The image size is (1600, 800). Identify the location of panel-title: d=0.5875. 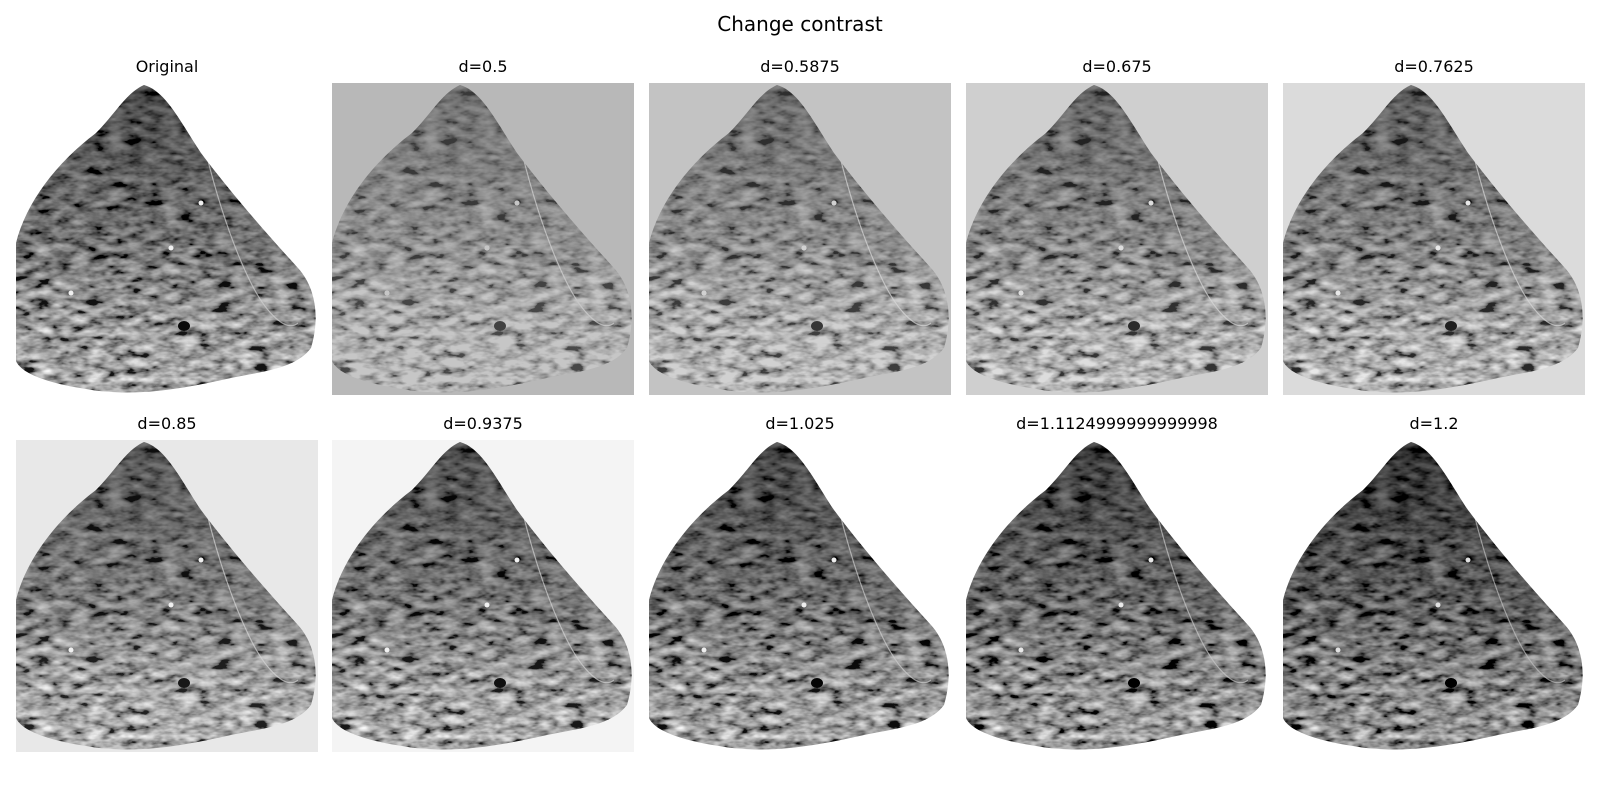
(800, 66).